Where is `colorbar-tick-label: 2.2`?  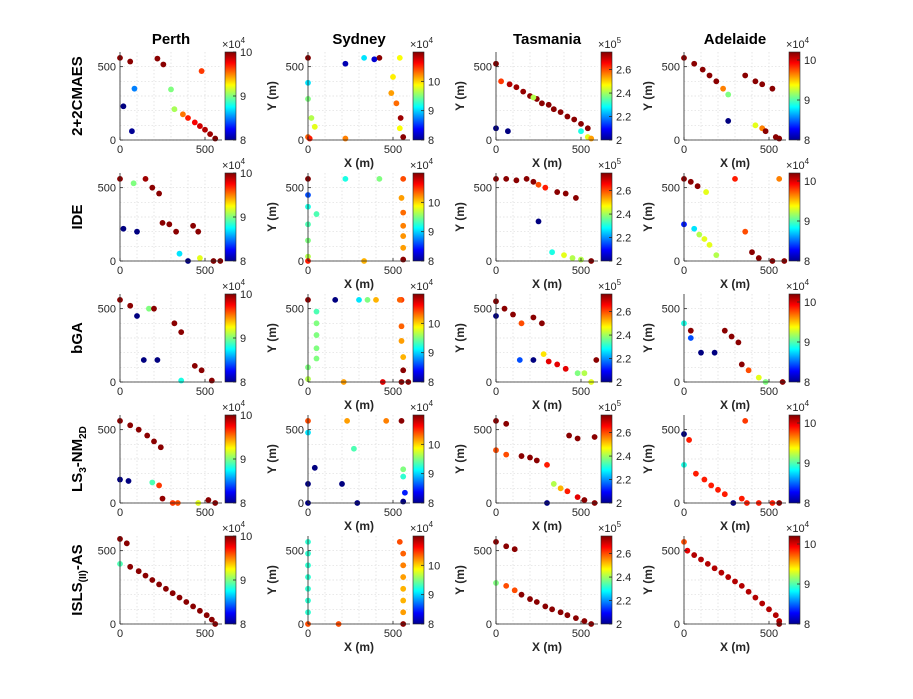
colorbar-tick-label: 2.2 is located at coordinates (623, 481).